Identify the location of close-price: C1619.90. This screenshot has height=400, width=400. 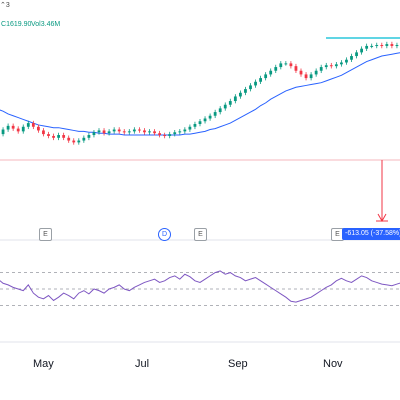
(16, 24).